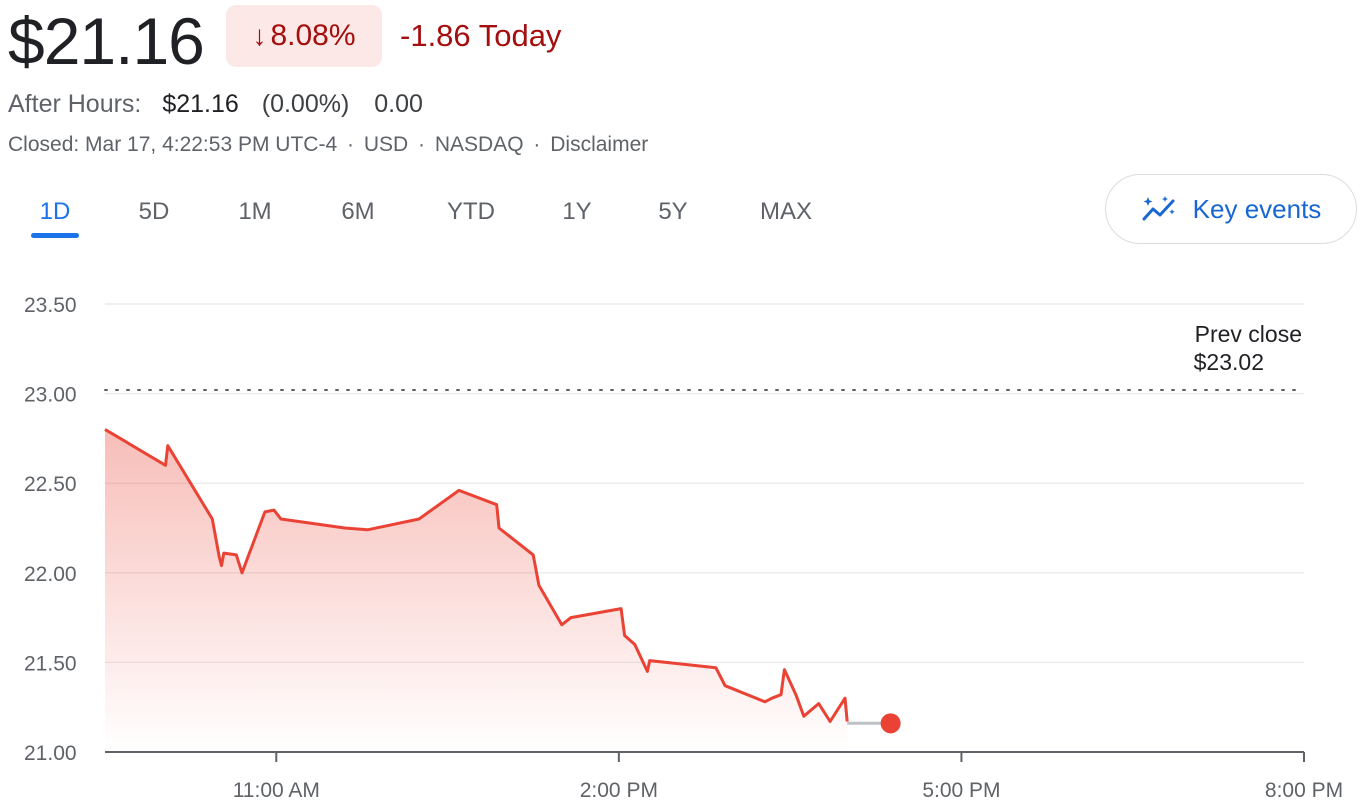 Image resolution: width=1366 pixels, height=810 pixels. I want to click on current-price-dot, so click(890, 723).